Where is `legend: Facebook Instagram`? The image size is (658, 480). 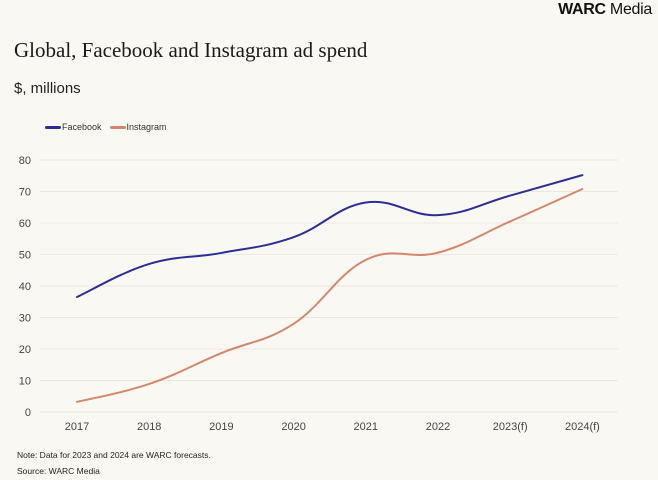
legend: Facebook Instagram is located at coordinates (106, 127).